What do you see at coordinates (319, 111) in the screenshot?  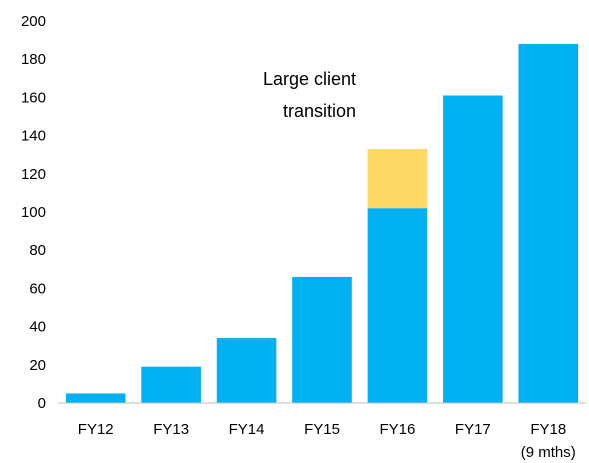 I see `annotation-line-2: transition` at bounding box center [319, 111].